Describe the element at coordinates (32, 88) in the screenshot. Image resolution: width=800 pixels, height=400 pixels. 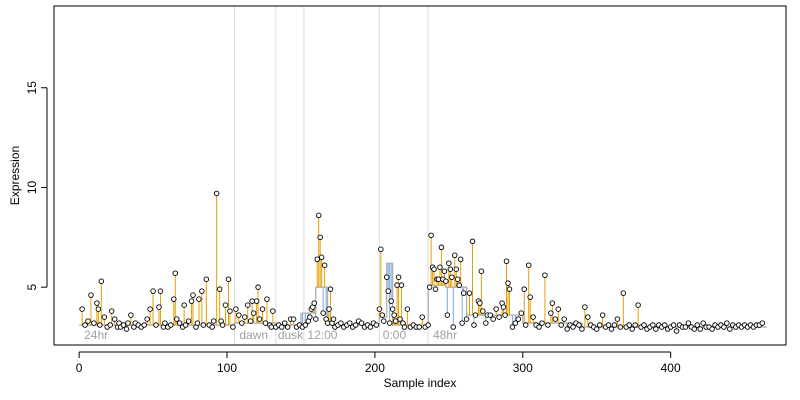
I see `y-tick-label: 15` at that location.